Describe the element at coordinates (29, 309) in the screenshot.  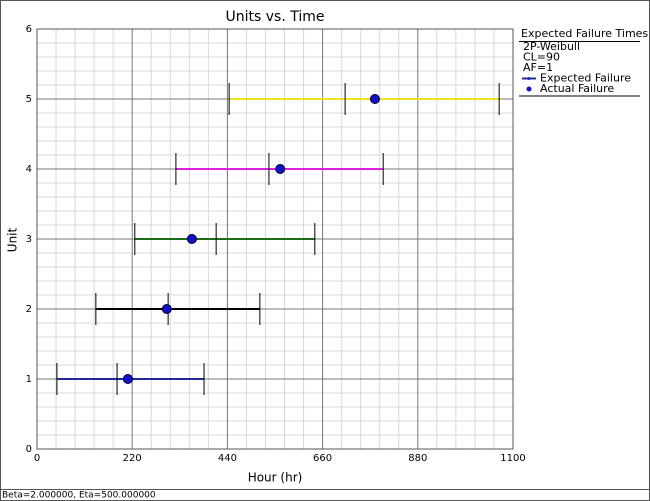
I see `y-tick-label: 2` at that location.